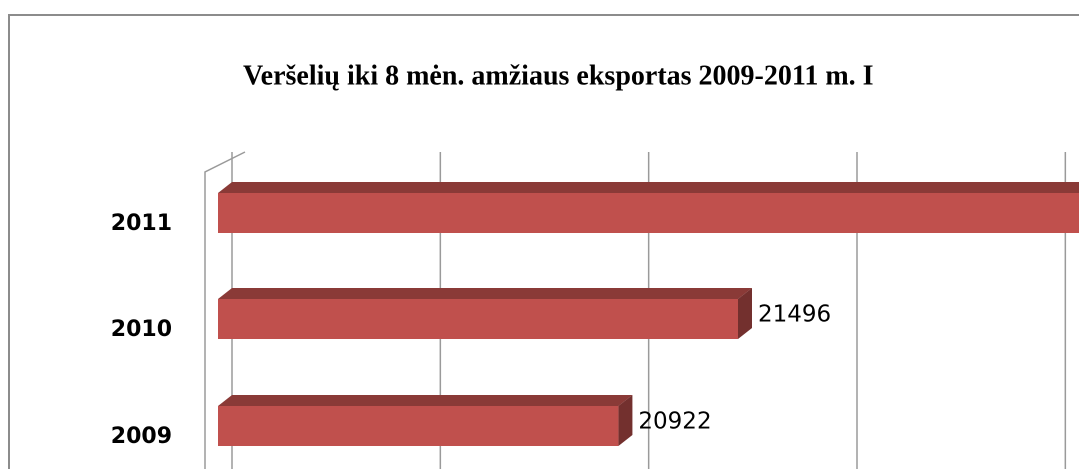 This screenshot has width=1079, height=469. What do you see at coordinates (141, 329) in the screenshot?
I see `y-tick-label: 2010` at bounding box center [141, 329].